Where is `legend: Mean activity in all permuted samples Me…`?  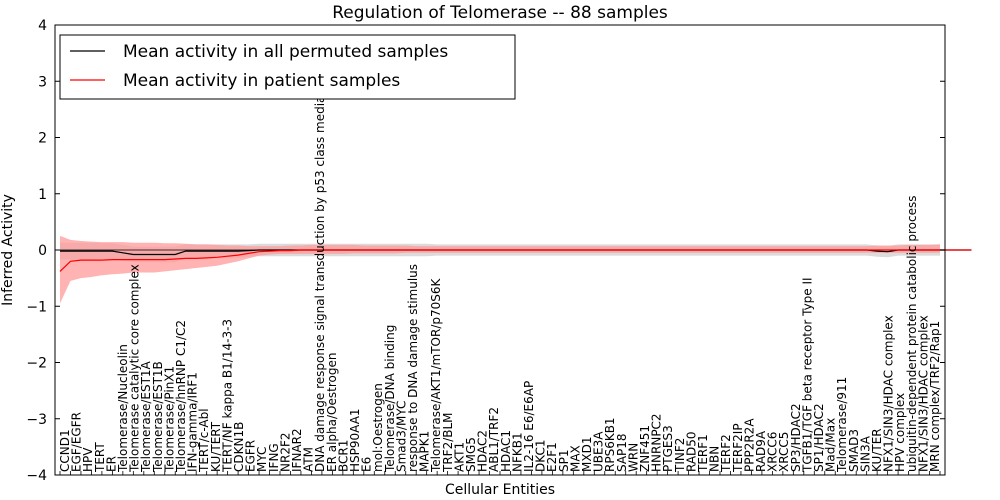
legend: Mean activity in all permuted samples Me… is located at coordinates (287, 67).